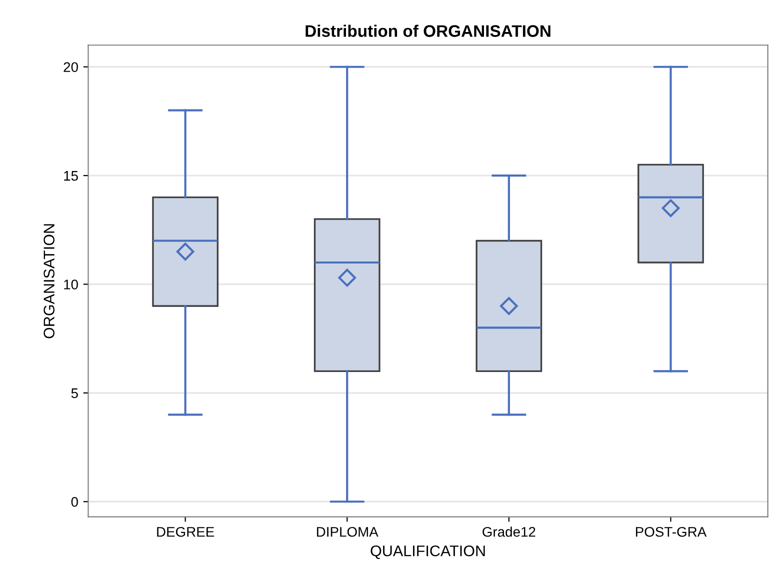 Image resolution: width=774 pixels, height=586 pixels. Describe the element at coordinates (49, 281) in the screenshot. I see `y-axis-title: ORGANISATION` at that location.